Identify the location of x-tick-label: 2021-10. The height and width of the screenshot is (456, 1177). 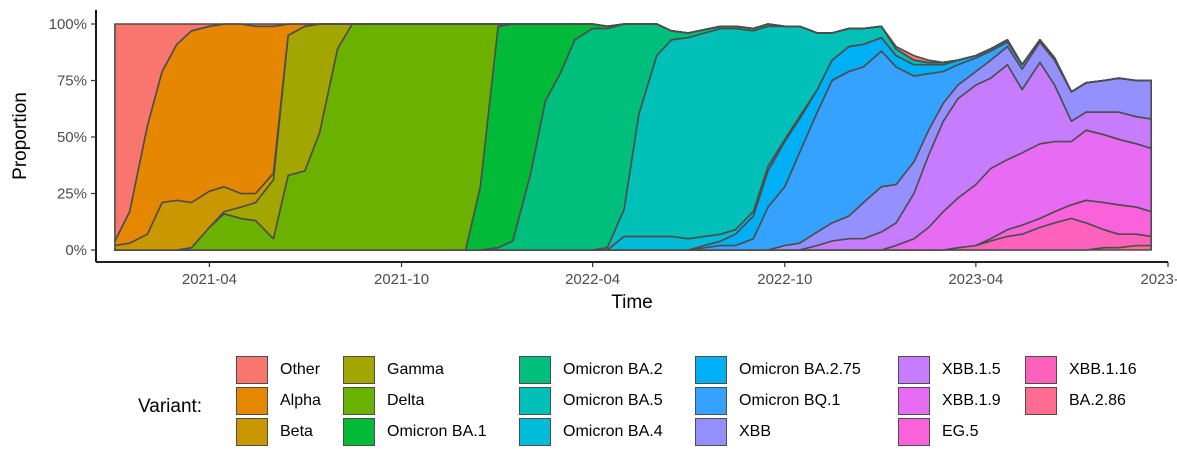
(401, 279).